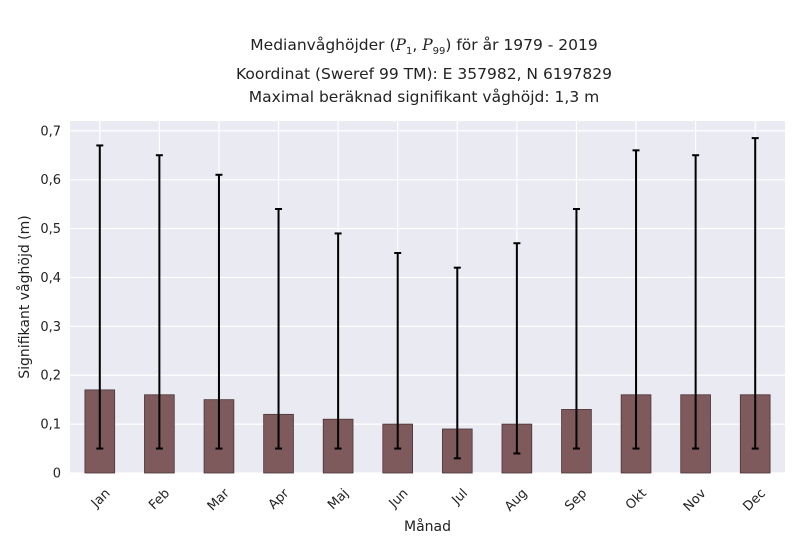 The height and width of the screenshot is (550, 800). What do you see at coordinates (50, 376) in the screenshot?
I see `y-tick-label: 0,2` at bounding box center [50, 376].